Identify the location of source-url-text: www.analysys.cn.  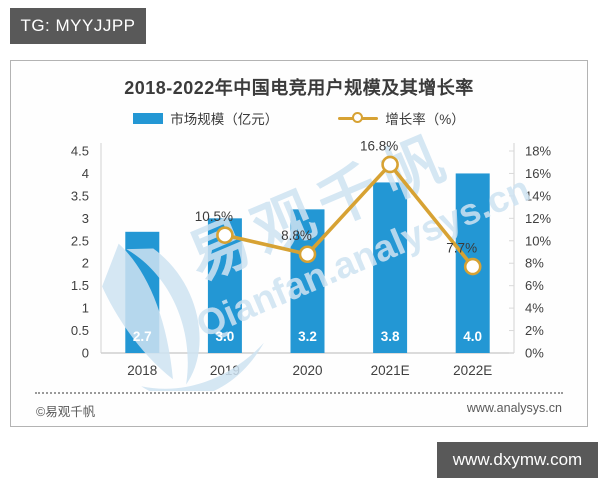
(514, 408).